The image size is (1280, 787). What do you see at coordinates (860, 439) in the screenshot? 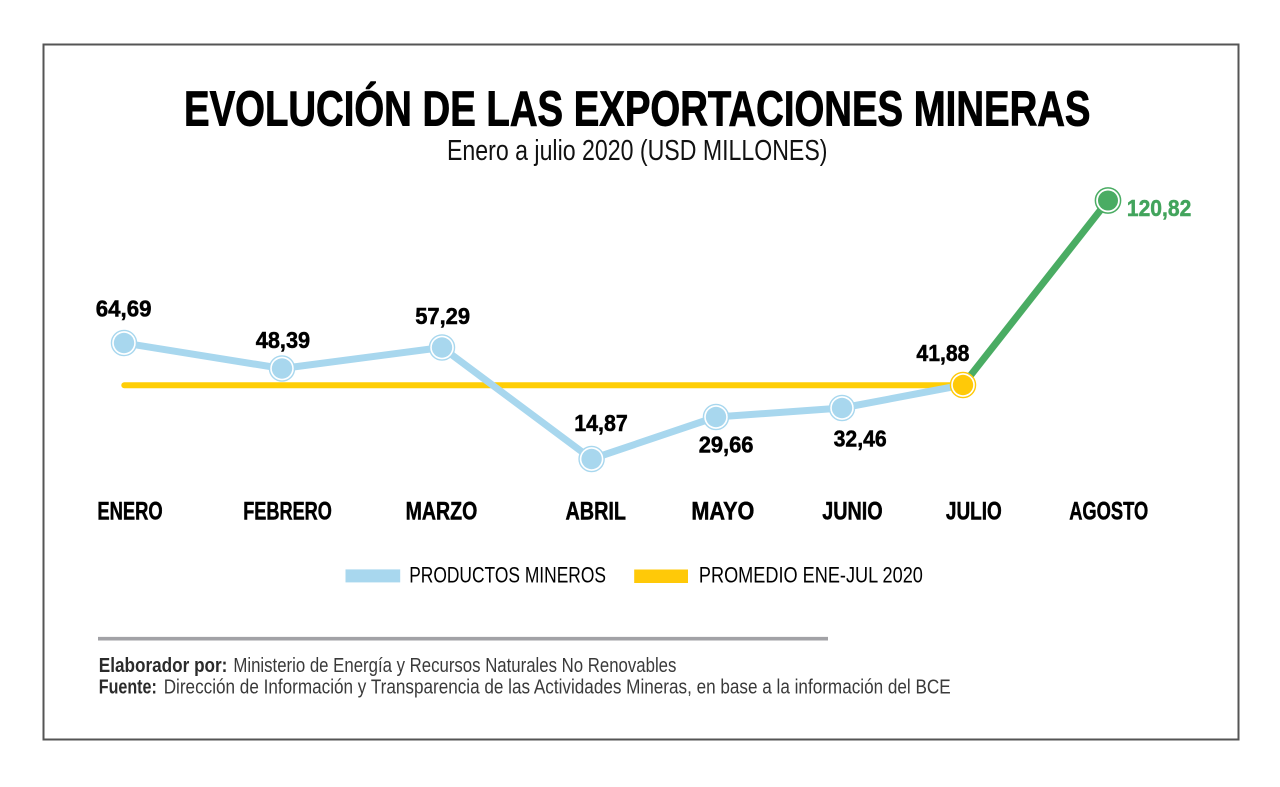
I see `svg-text: 32,46` at bounding box center [860, 439].